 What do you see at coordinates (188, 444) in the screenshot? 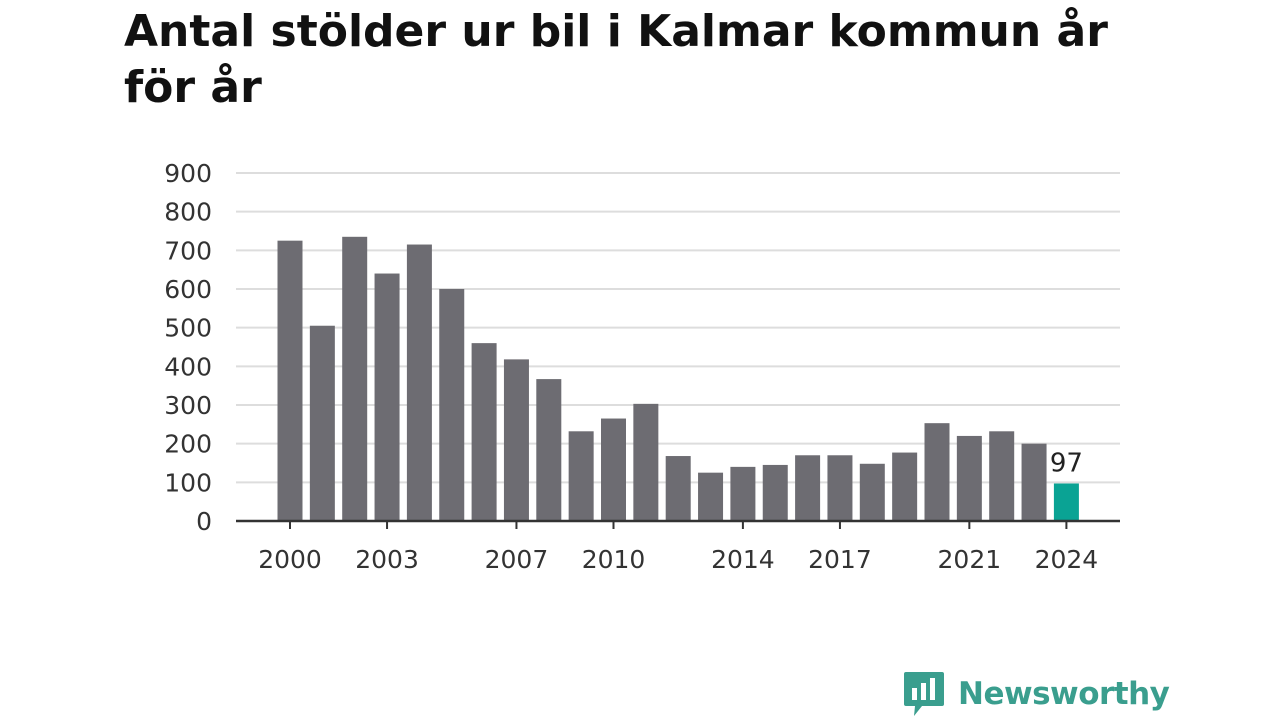
I see `y-tick-label: 200` at bounding box center [188, 444].